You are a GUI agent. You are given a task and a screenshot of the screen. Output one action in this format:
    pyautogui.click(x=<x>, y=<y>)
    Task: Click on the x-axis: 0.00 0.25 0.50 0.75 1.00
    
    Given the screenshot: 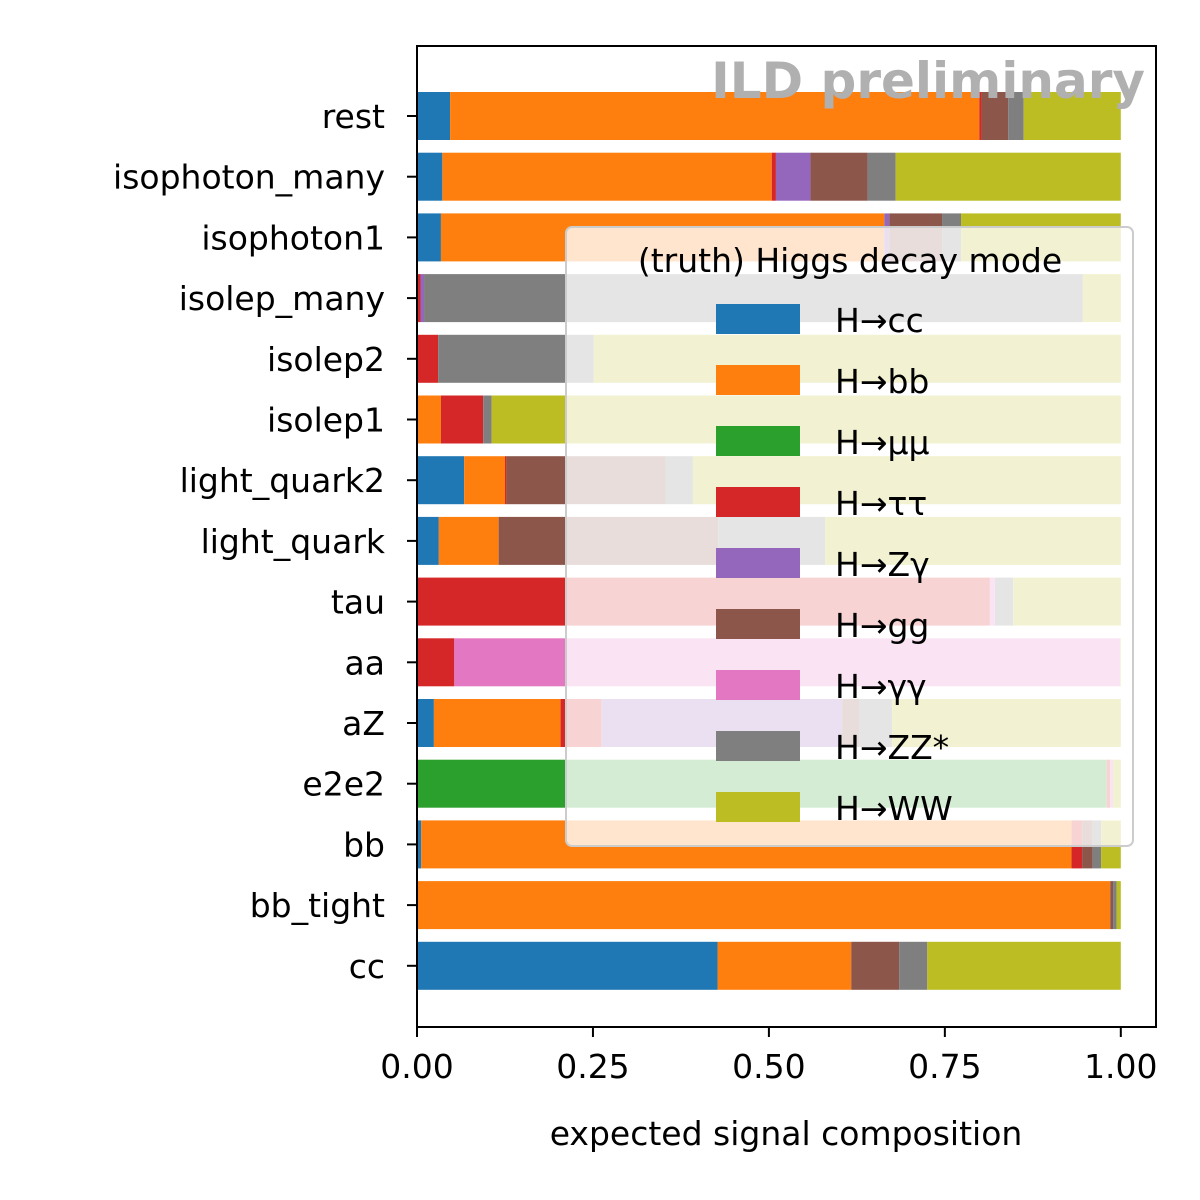 What is the action you would take?
    pyautogui.click(x=769, y=1056)
    